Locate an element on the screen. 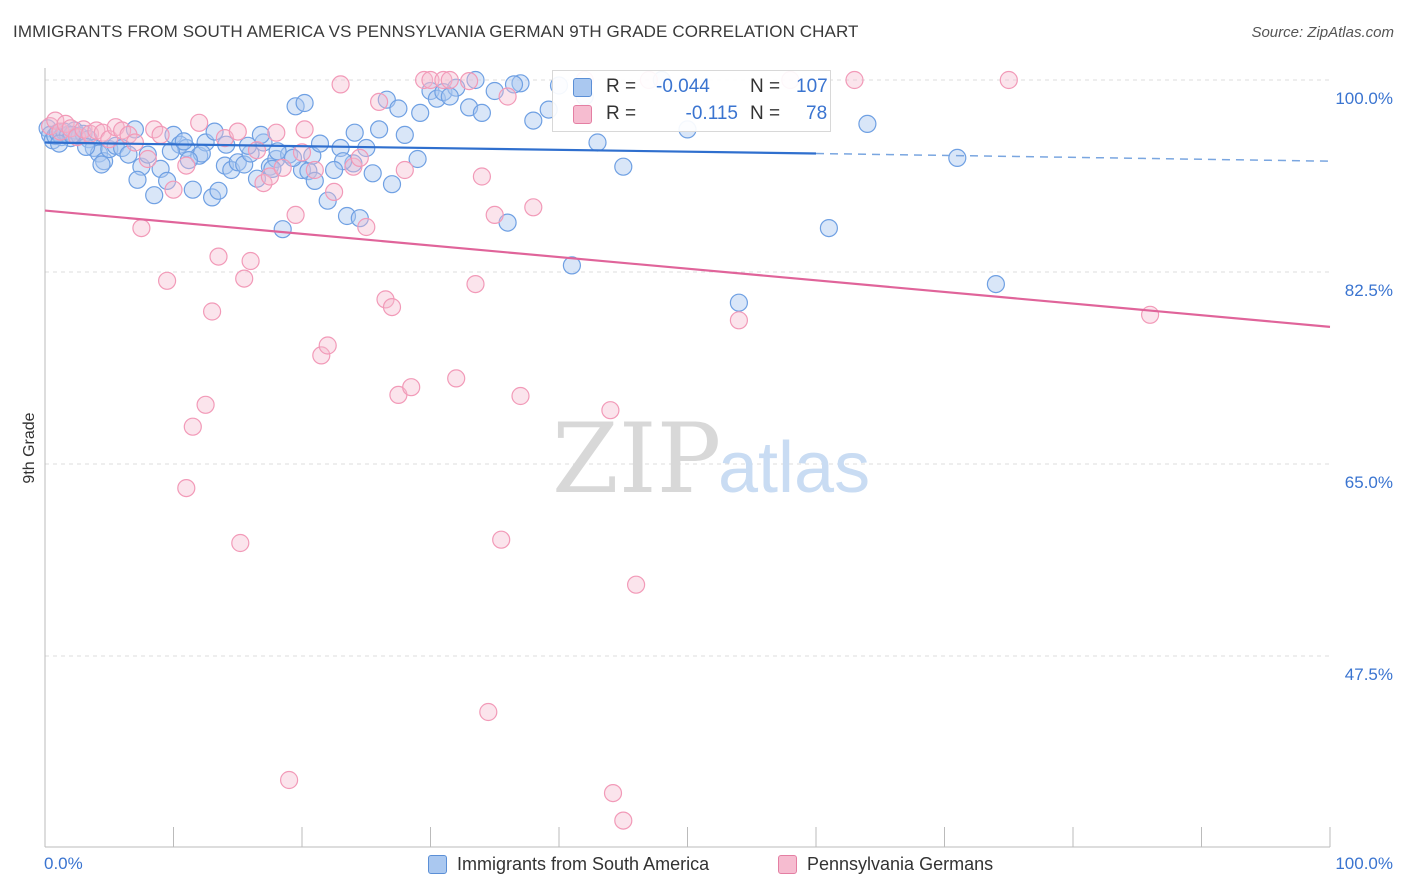  watermark-atlas: atlas is located at coordinates (794, 468).